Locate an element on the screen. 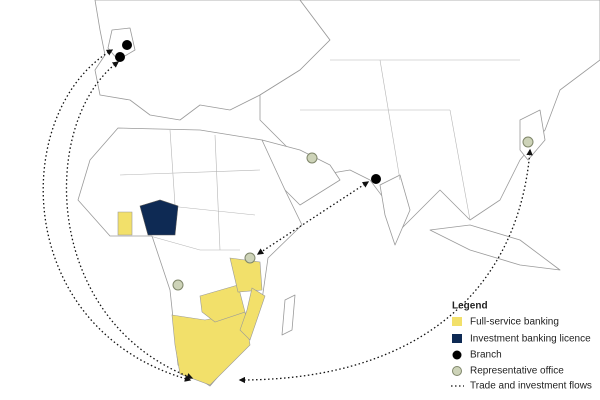  legend-item: Representative office is located at coordinates (517, 371).